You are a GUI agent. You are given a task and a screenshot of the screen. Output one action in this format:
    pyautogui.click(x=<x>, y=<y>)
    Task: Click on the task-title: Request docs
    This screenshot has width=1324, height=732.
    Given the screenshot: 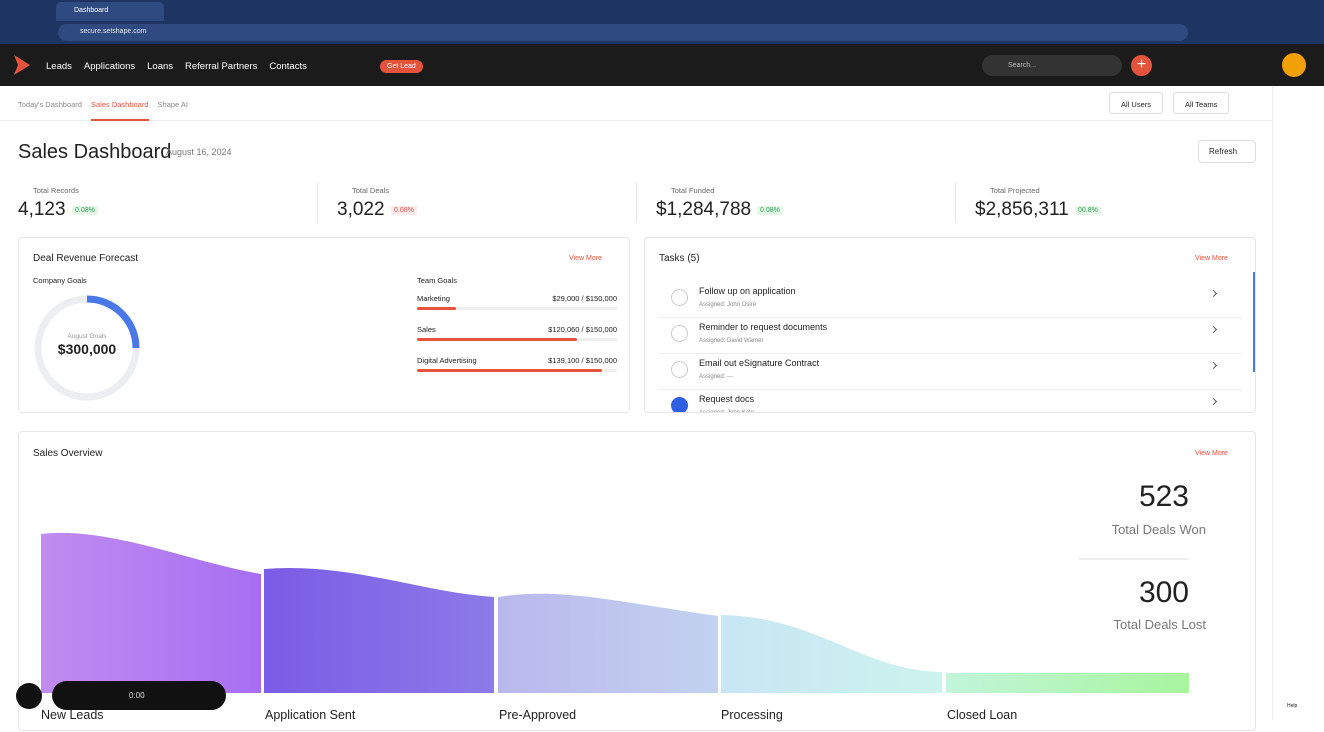 What is the action you would take?
    pyautogui.click(x=727, y=399)
    